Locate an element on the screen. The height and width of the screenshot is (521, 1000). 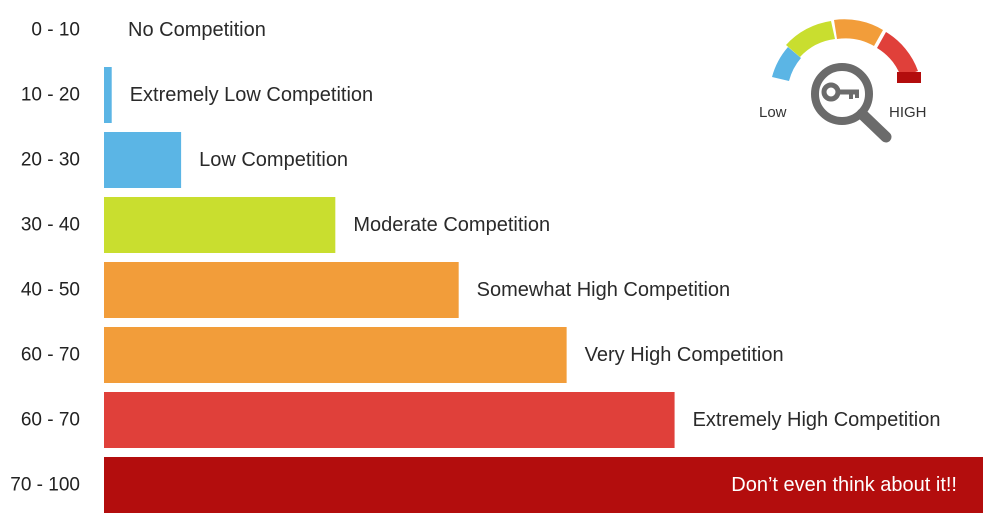
bar-label: Very High Competition is located at coordinates (684, 355).